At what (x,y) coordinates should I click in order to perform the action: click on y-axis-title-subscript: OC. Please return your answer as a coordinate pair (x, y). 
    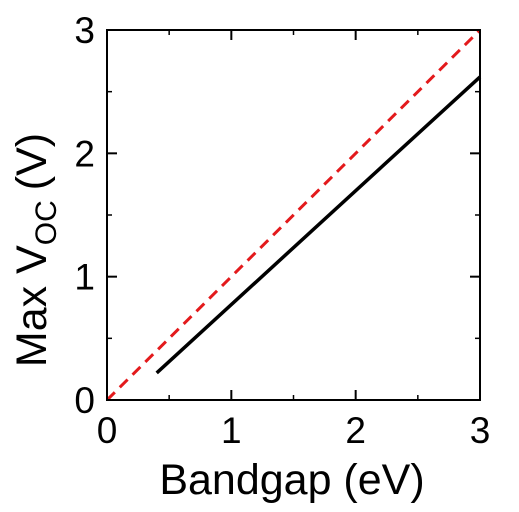
    Looking at the image, I should click on (46, 222).